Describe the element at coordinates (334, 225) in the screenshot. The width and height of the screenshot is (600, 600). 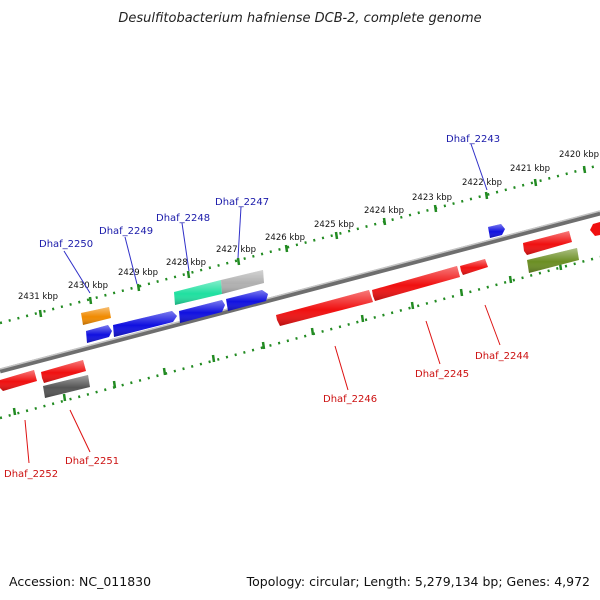
I see `tick-label: 2425 kbp` at that location.